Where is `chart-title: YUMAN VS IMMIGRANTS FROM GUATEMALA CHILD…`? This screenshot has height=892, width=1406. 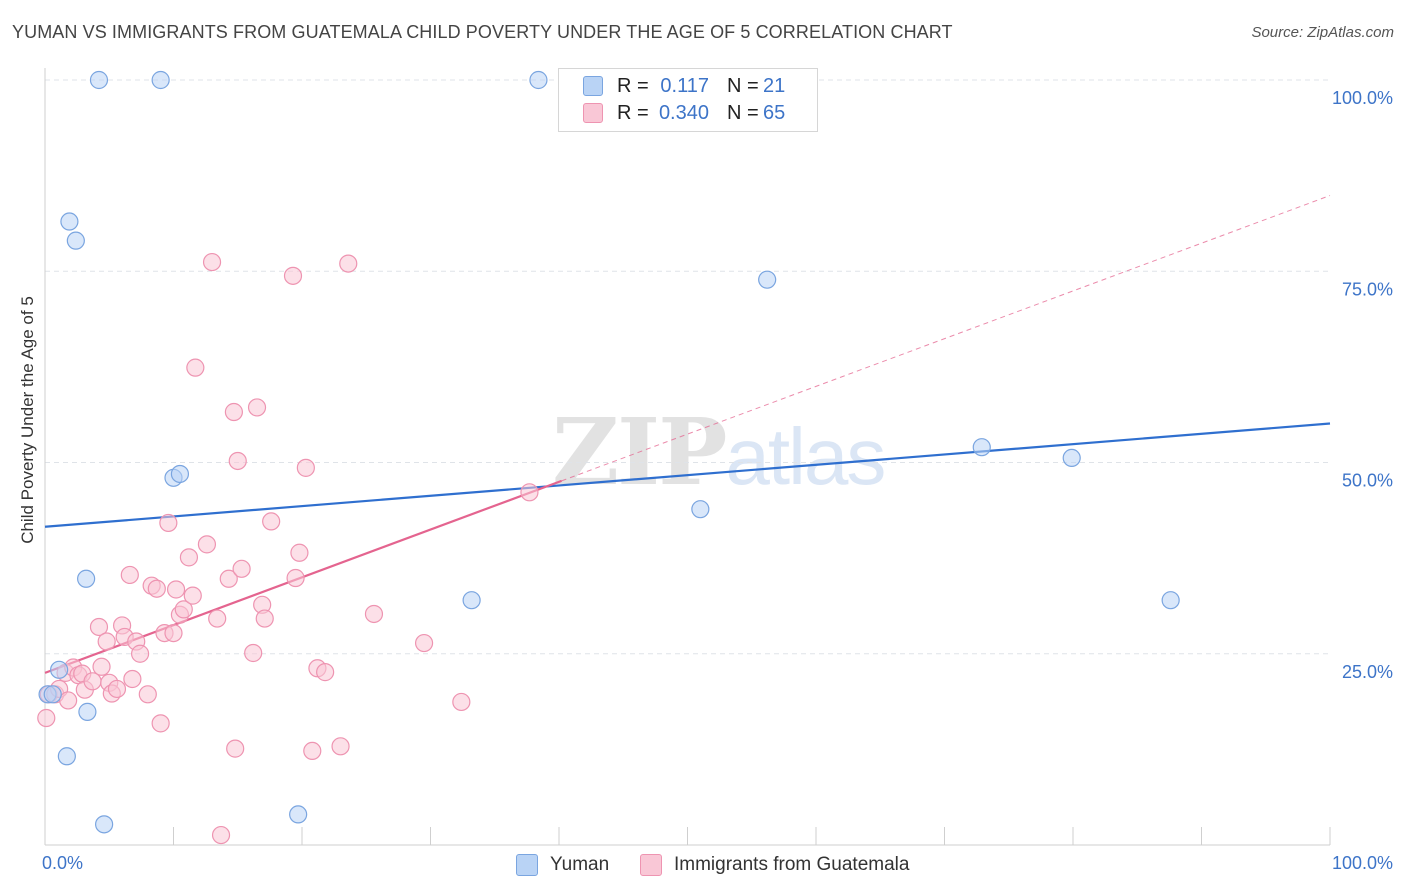
chart-title: YUMAN VS IMMIGRANTS FROM GUATEMALA CHILD… is located at coordinates (482, 32).